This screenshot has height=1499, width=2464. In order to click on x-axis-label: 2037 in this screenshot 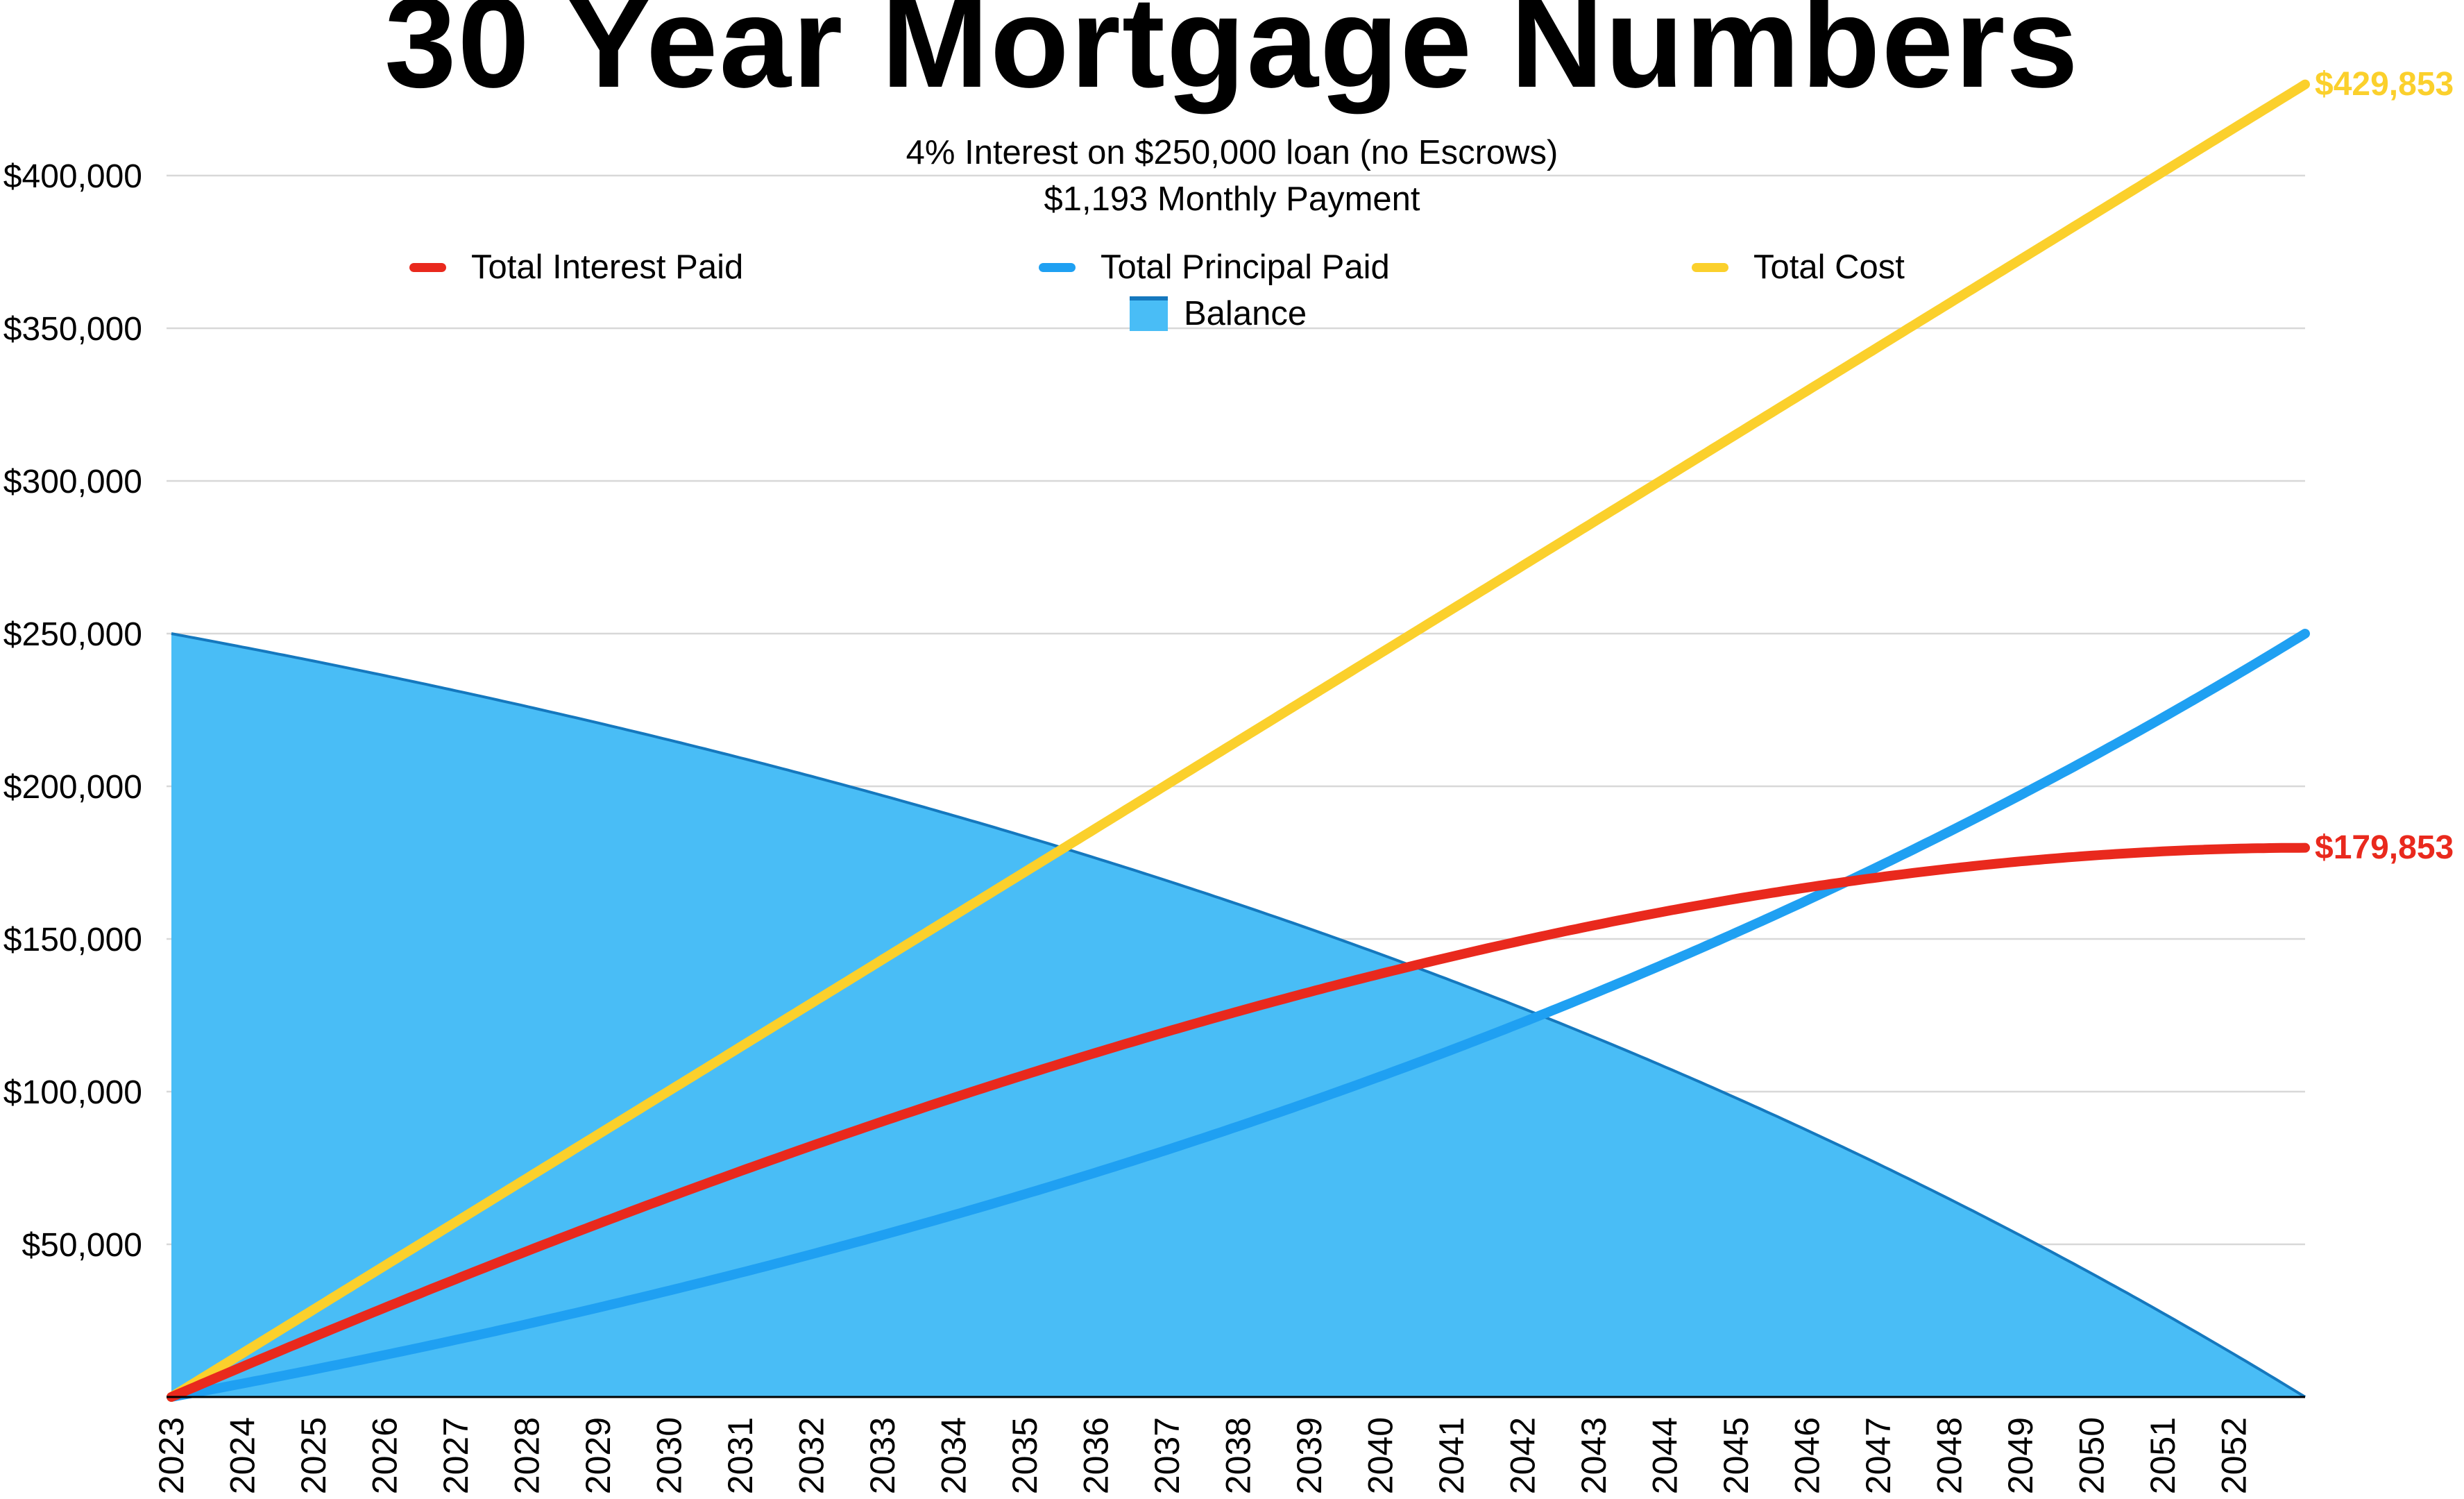, I will do `click(1167, 1455)`.